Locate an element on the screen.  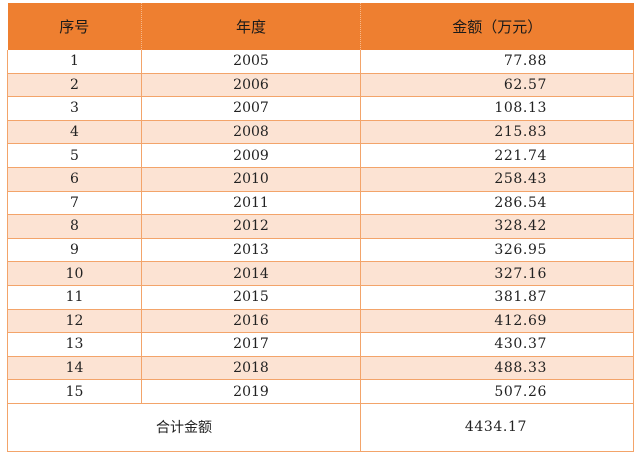
cell-amount: 77.88 is located at coordinates (497, 62).